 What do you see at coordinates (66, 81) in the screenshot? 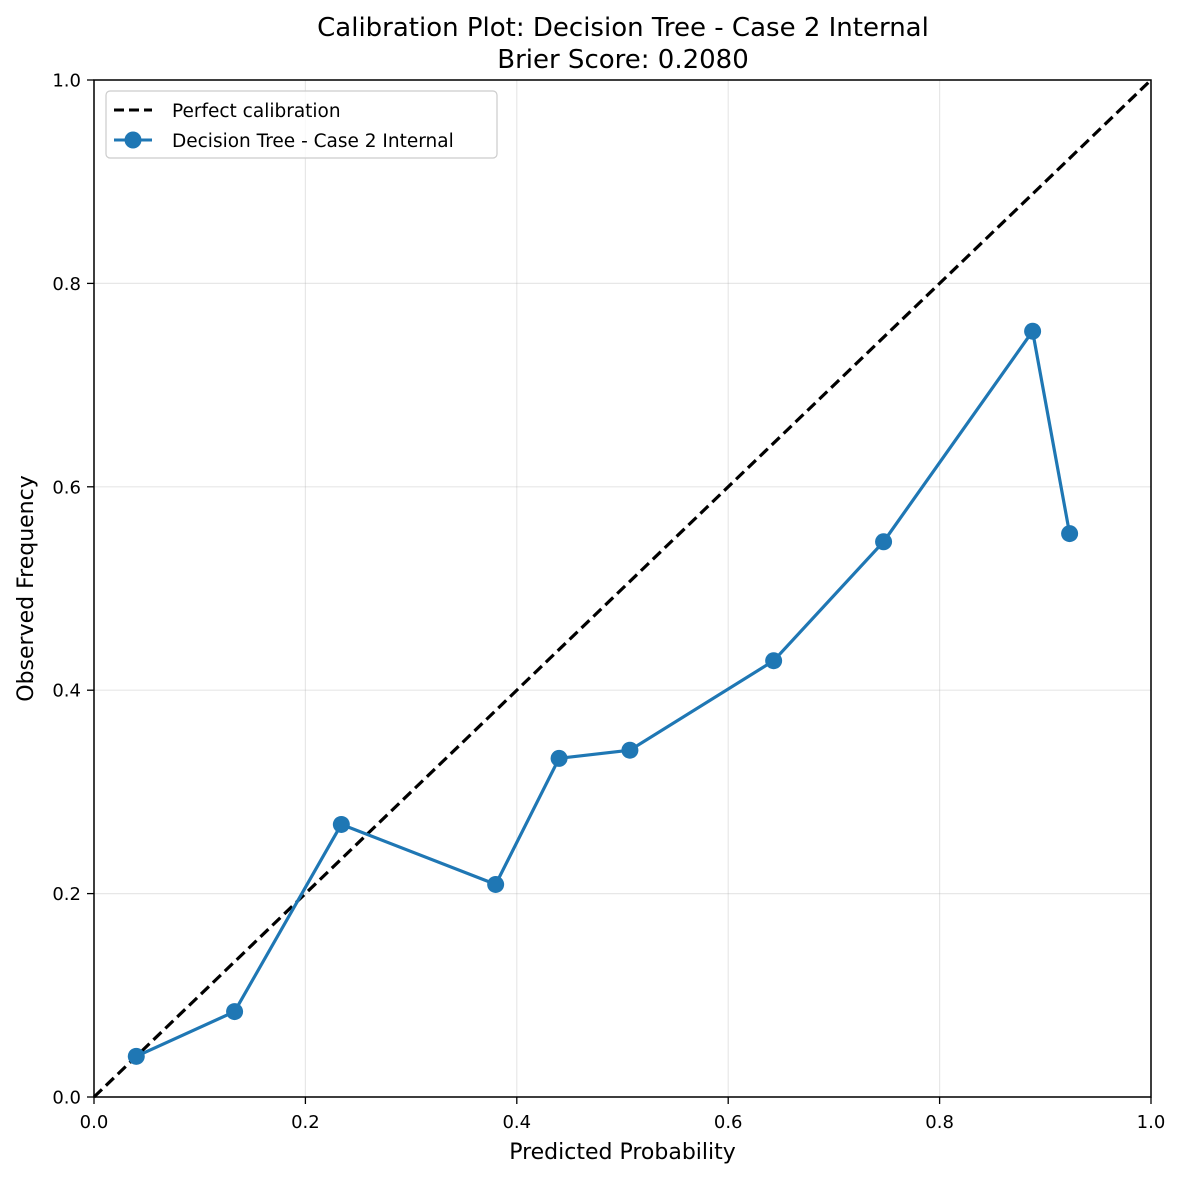
I see `y-tick-label: 1.0` at bounding box center [66, 81].